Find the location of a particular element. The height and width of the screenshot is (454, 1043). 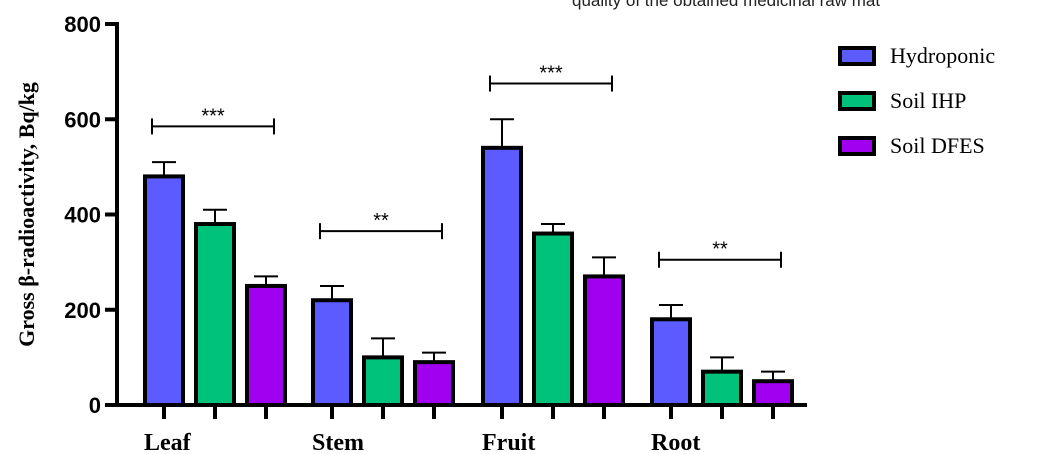

x-tick-label: Stem is located at coordinates (338, 442).